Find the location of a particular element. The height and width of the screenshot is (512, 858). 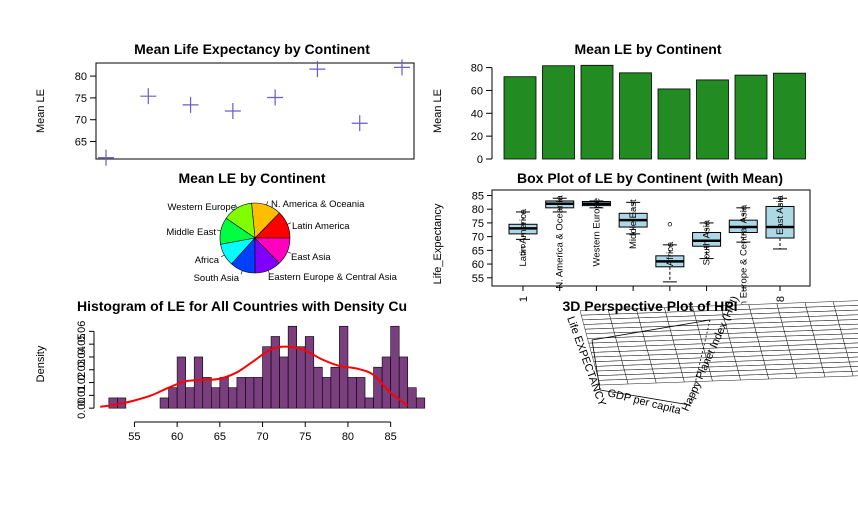

box-y-tick-label: 85 is located at coordinates (478, 196).